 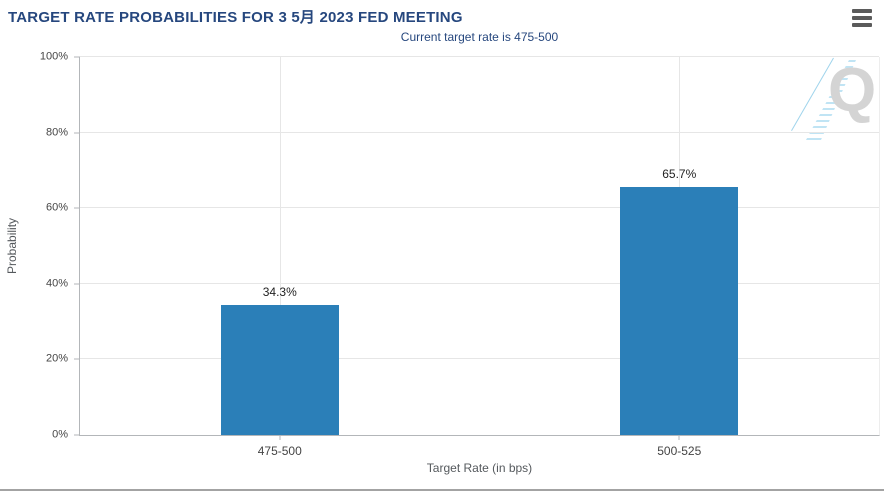 I want to click on y-tick-label: 40%, so click(x=56, y=283).